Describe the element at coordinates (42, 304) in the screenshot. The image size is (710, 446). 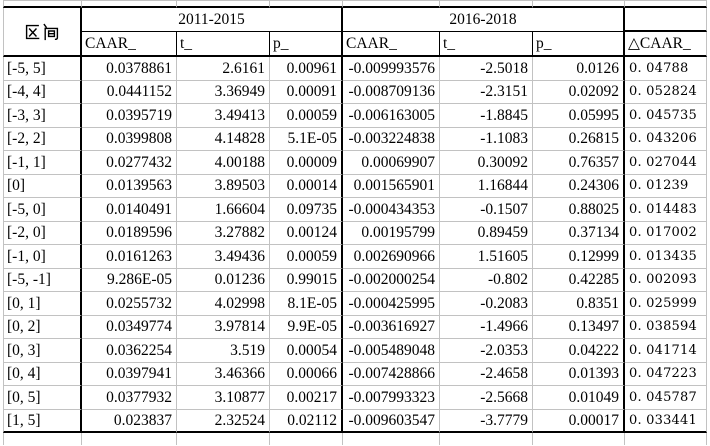
I see `cell-interval: [0, 1]` at that location.